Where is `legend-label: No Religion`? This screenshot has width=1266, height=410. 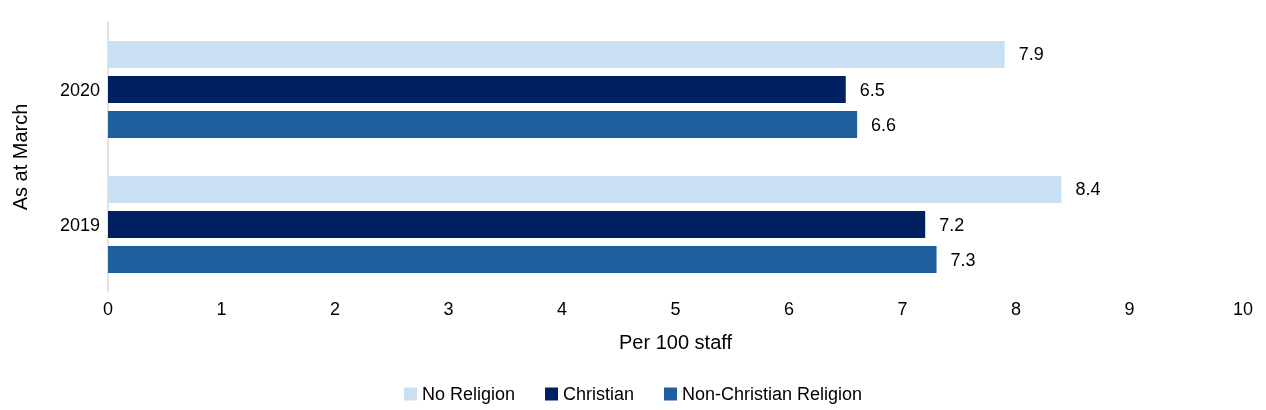 legend-label: No Religion is located at coordinates (468, 394).